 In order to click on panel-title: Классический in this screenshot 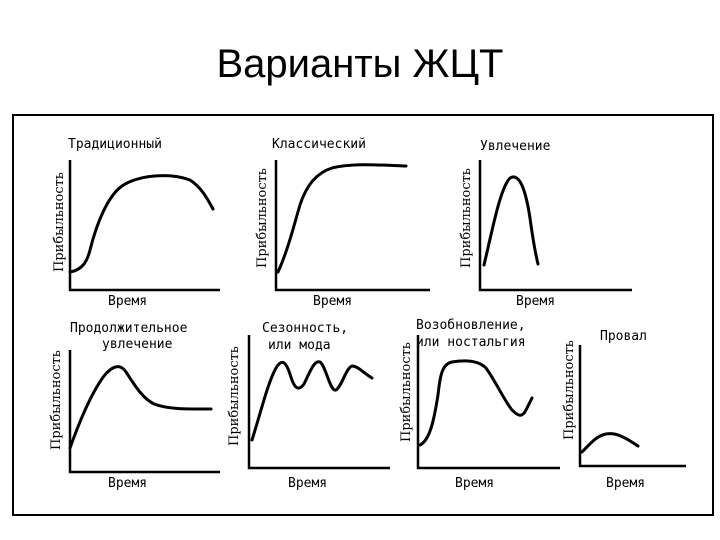, I will do `click(319, 144)`.